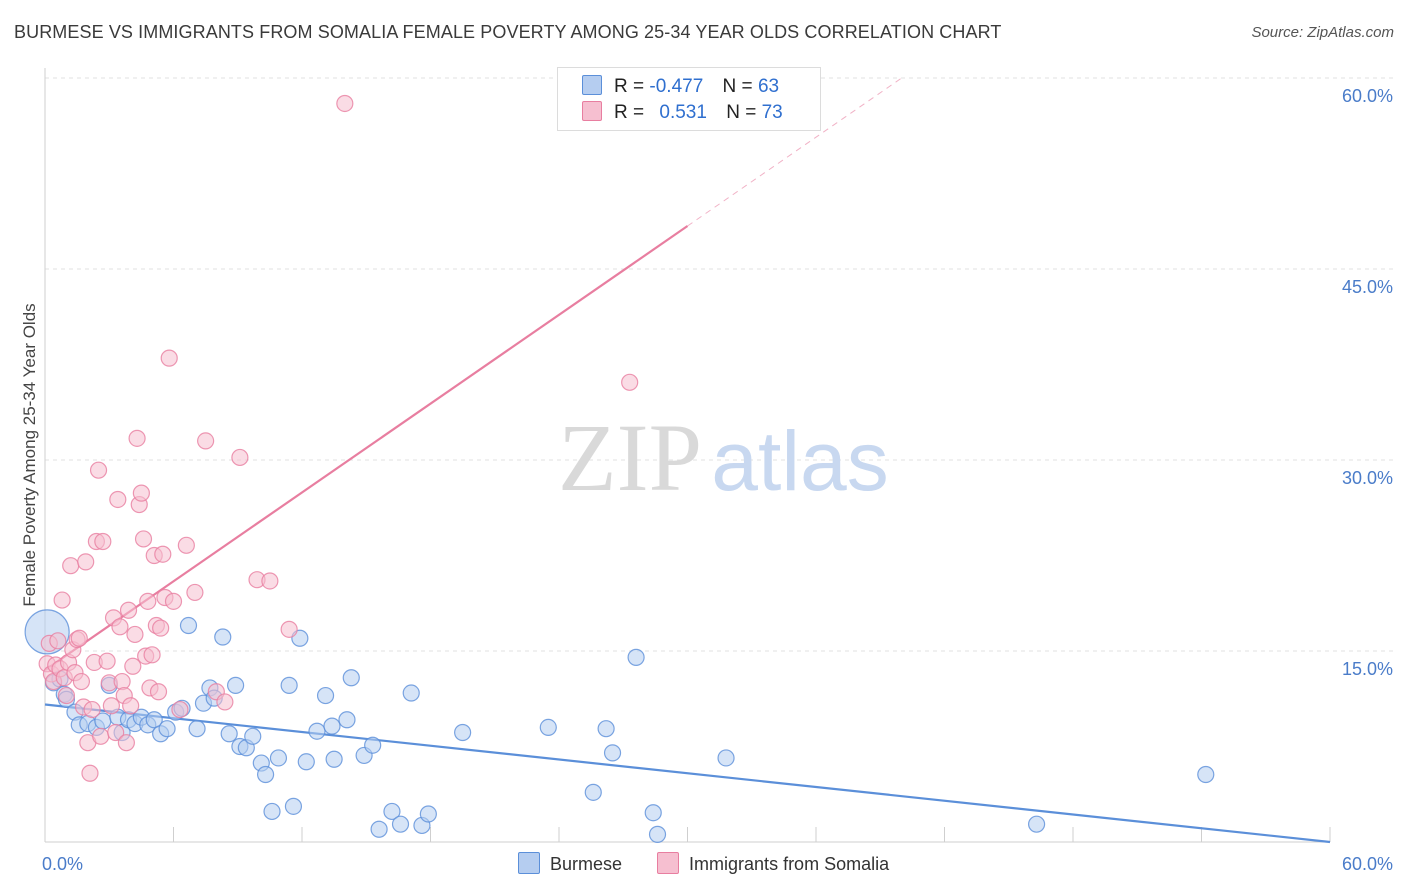 The height and width of the screenshot is (892, 1406). Describe the element at coordinates (62, 864) in the screenshot. I see `x-tick-label-min: 0.0%` at that location.